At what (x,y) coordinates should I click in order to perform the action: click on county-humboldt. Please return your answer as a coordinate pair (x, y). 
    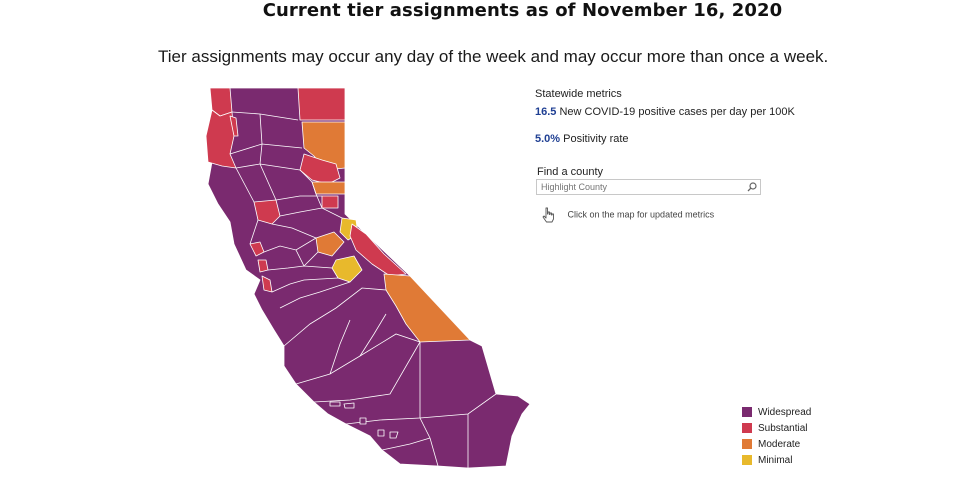
    Looking at the image, I should click on (221, 139).